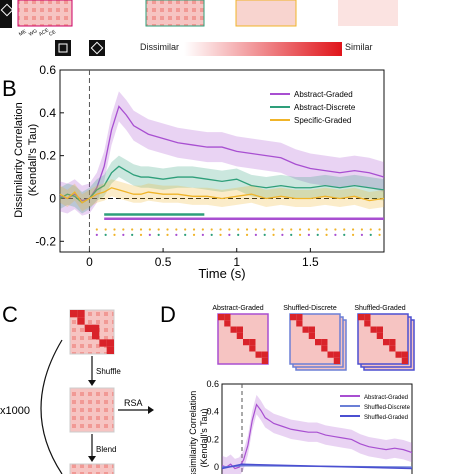  What do you see at coordinates (168, 314) in the screenshot?
I see `panel-d-letter: D` at bounding box center [168, 314].